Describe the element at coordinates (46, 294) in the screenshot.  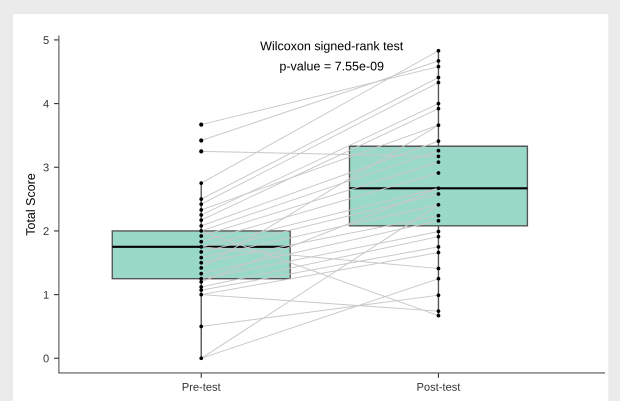
I see `y-tick-label: 1` at that location.